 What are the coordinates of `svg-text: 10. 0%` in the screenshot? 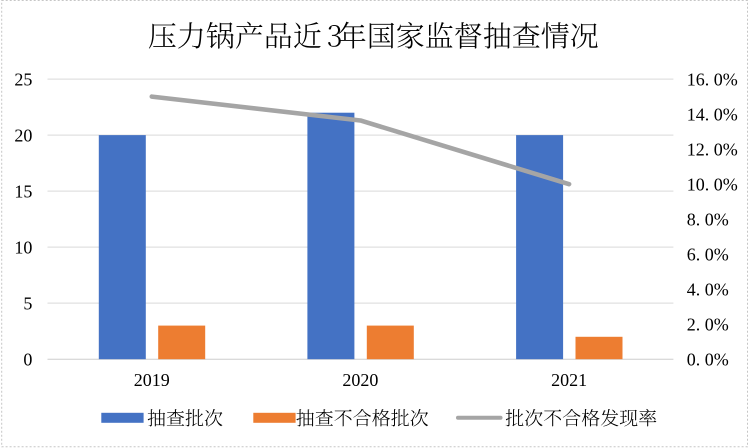 It's located at (712, 185).